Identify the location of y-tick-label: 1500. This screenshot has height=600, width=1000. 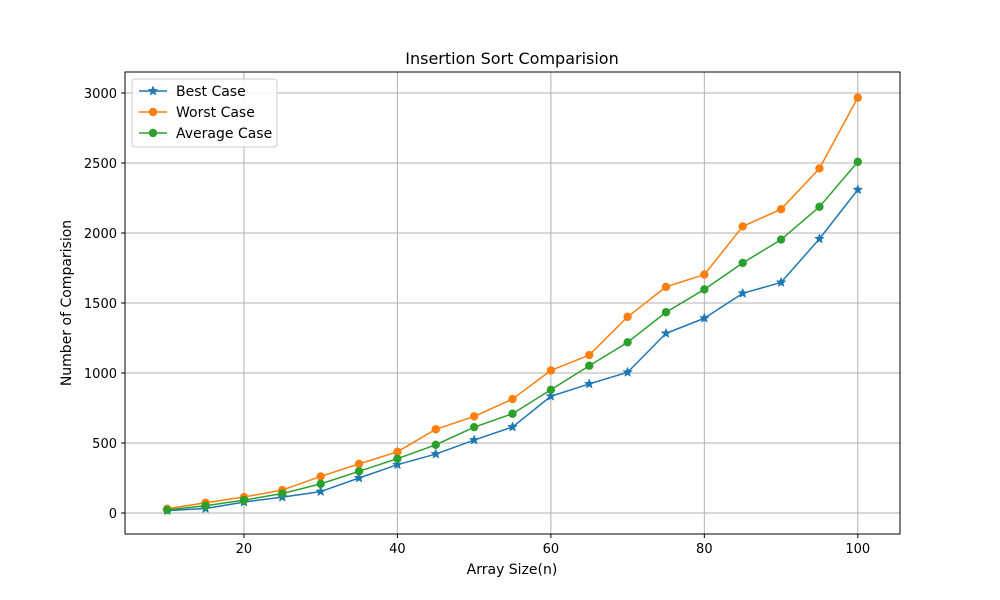
(100, 304).